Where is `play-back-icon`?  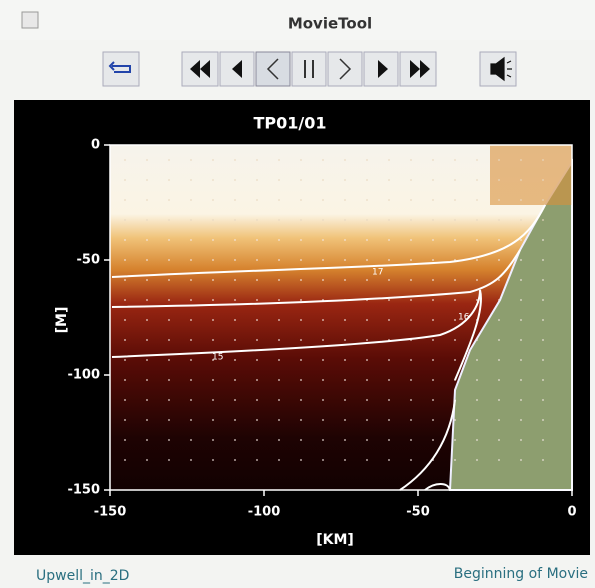 play-back-icon is located at coordinates (272, 69).